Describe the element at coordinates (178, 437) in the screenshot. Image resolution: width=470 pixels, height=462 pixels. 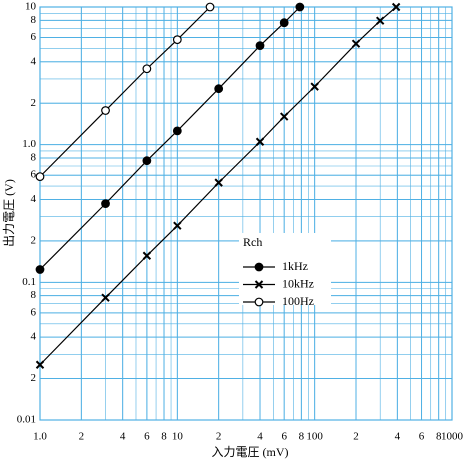
I see `x-tick-label: 10` at that location.